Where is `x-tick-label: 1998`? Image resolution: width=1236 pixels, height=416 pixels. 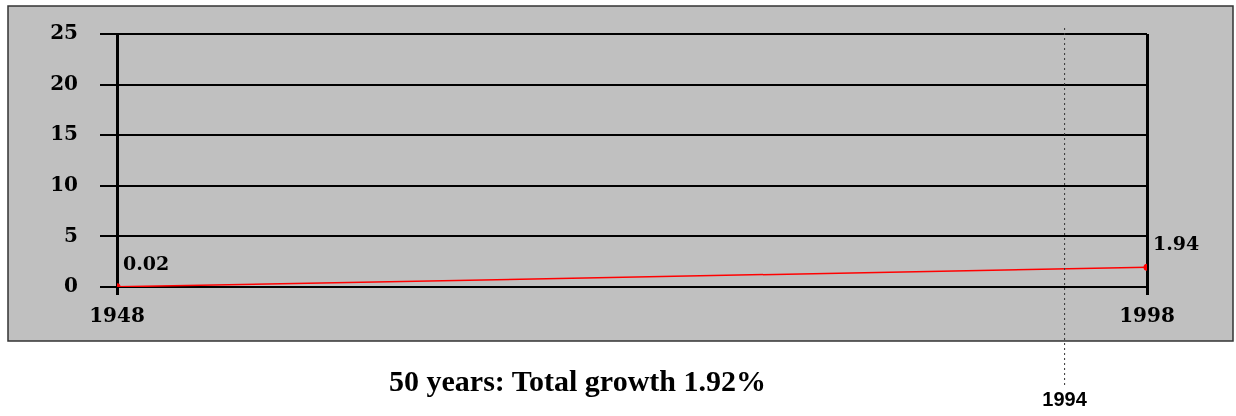 x-tick-label: 1998 is located at coordinates (1147, 315).